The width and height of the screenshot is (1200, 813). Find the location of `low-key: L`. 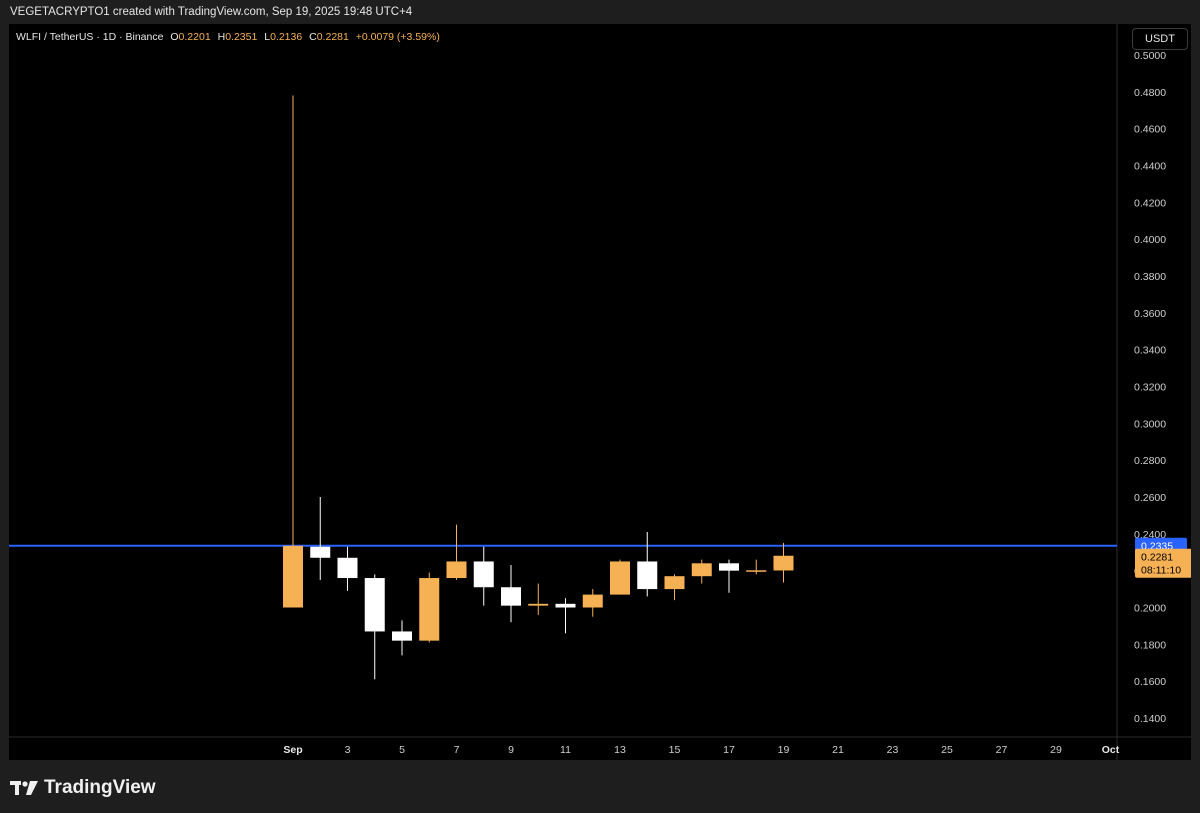

low-key: L is located at coordinates (267, 37).